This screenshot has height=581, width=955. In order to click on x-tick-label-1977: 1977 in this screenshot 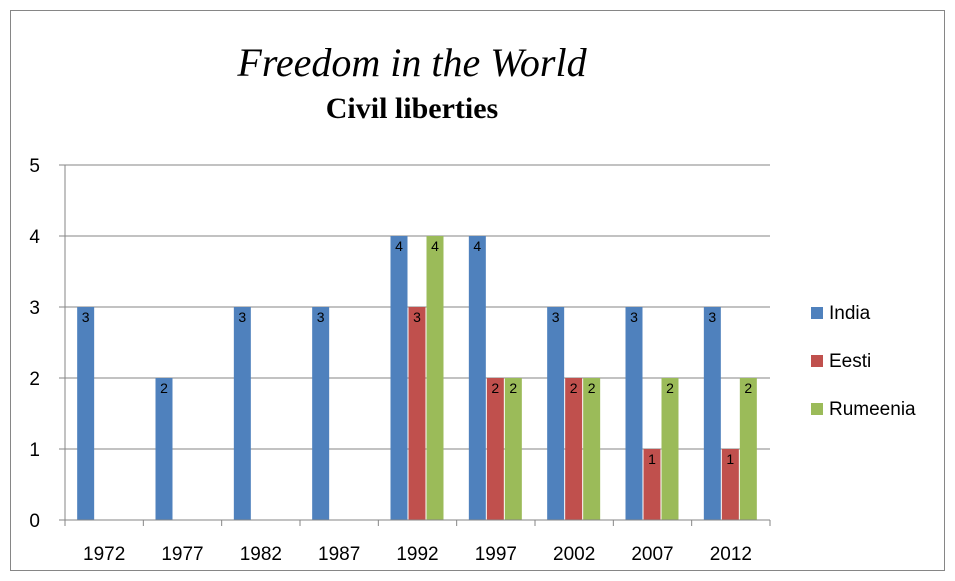, I will do `click(182, 554)`.